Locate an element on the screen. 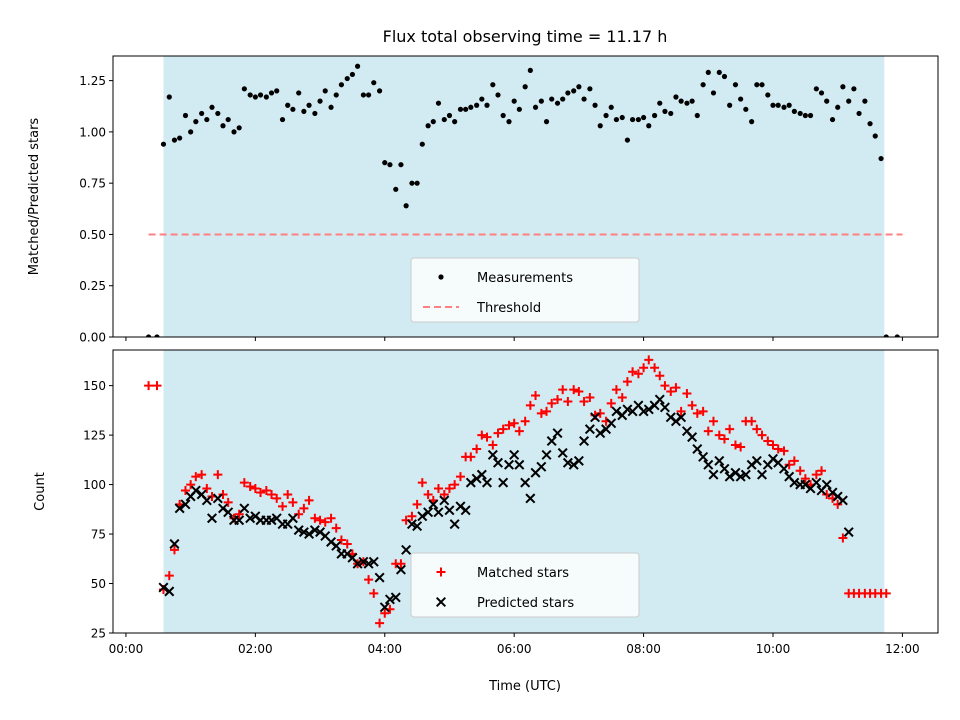 Image resolution: width=960 pixels, height=720 pixels. x-tick-label: 00:00 is located at coordinates (126, 649).